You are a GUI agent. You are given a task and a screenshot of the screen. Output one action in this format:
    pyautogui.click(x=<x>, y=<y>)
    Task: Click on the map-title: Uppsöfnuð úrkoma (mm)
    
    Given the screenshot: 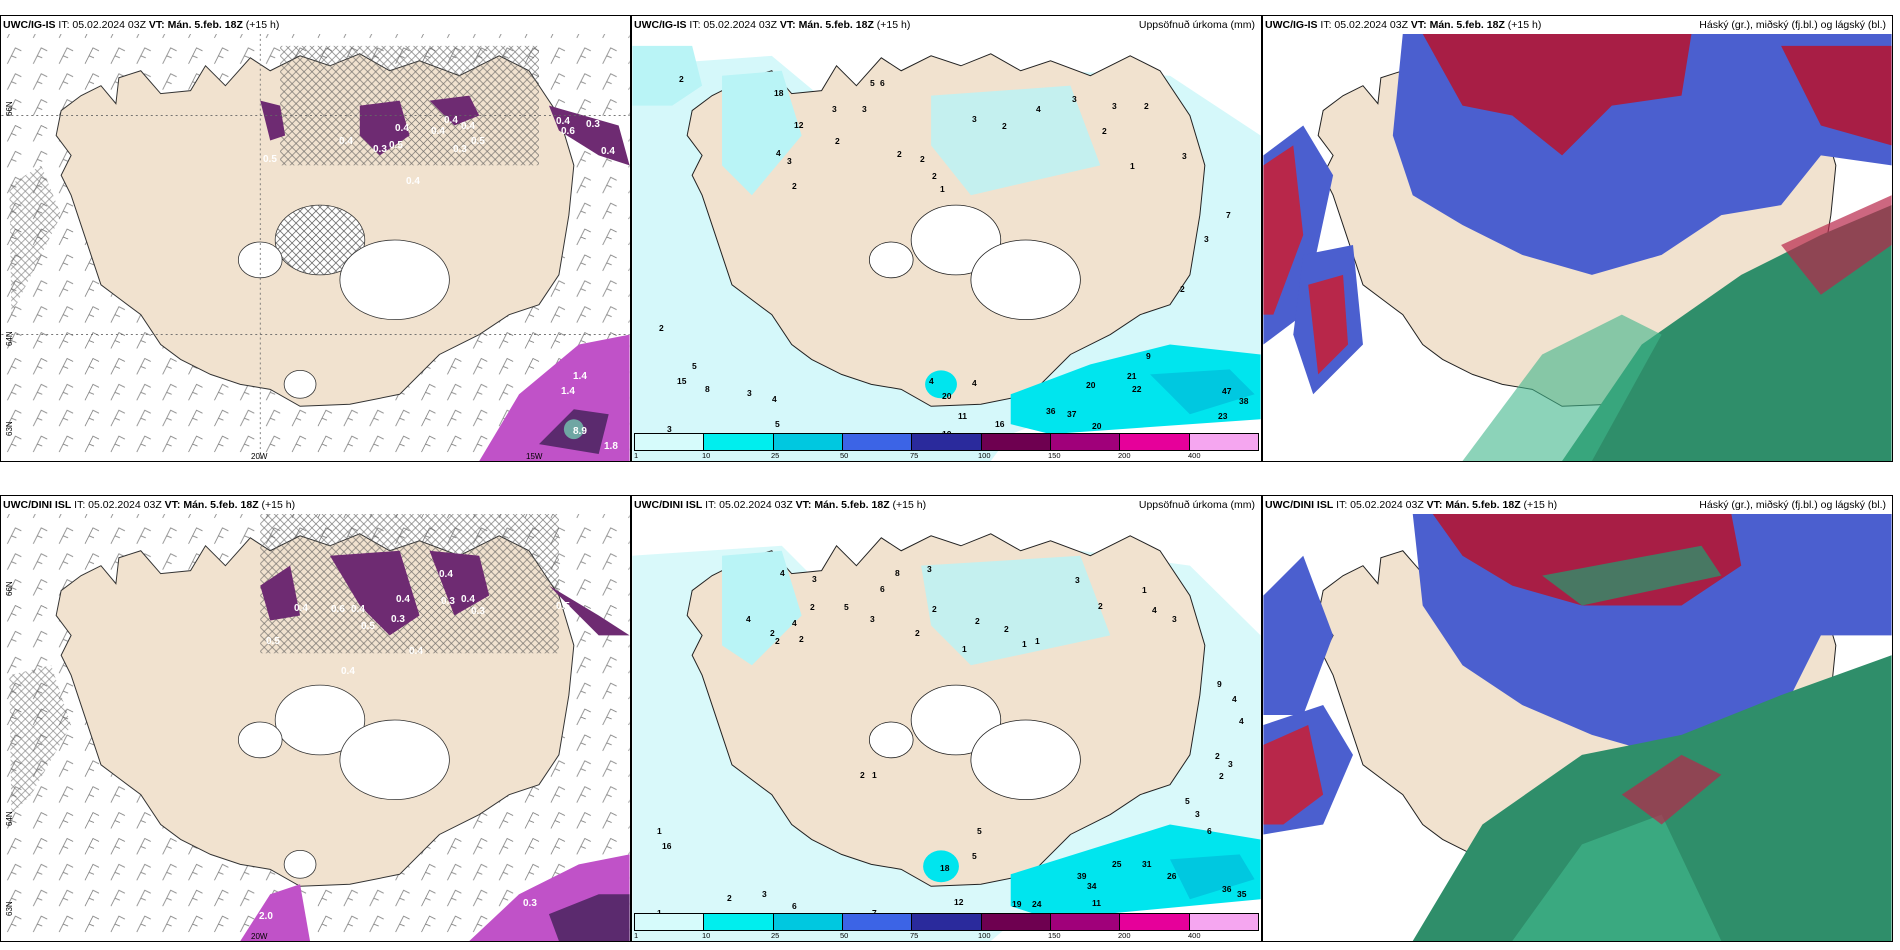 What is the action you would take?
    pyautogui.click(x=1196, y=25)
    